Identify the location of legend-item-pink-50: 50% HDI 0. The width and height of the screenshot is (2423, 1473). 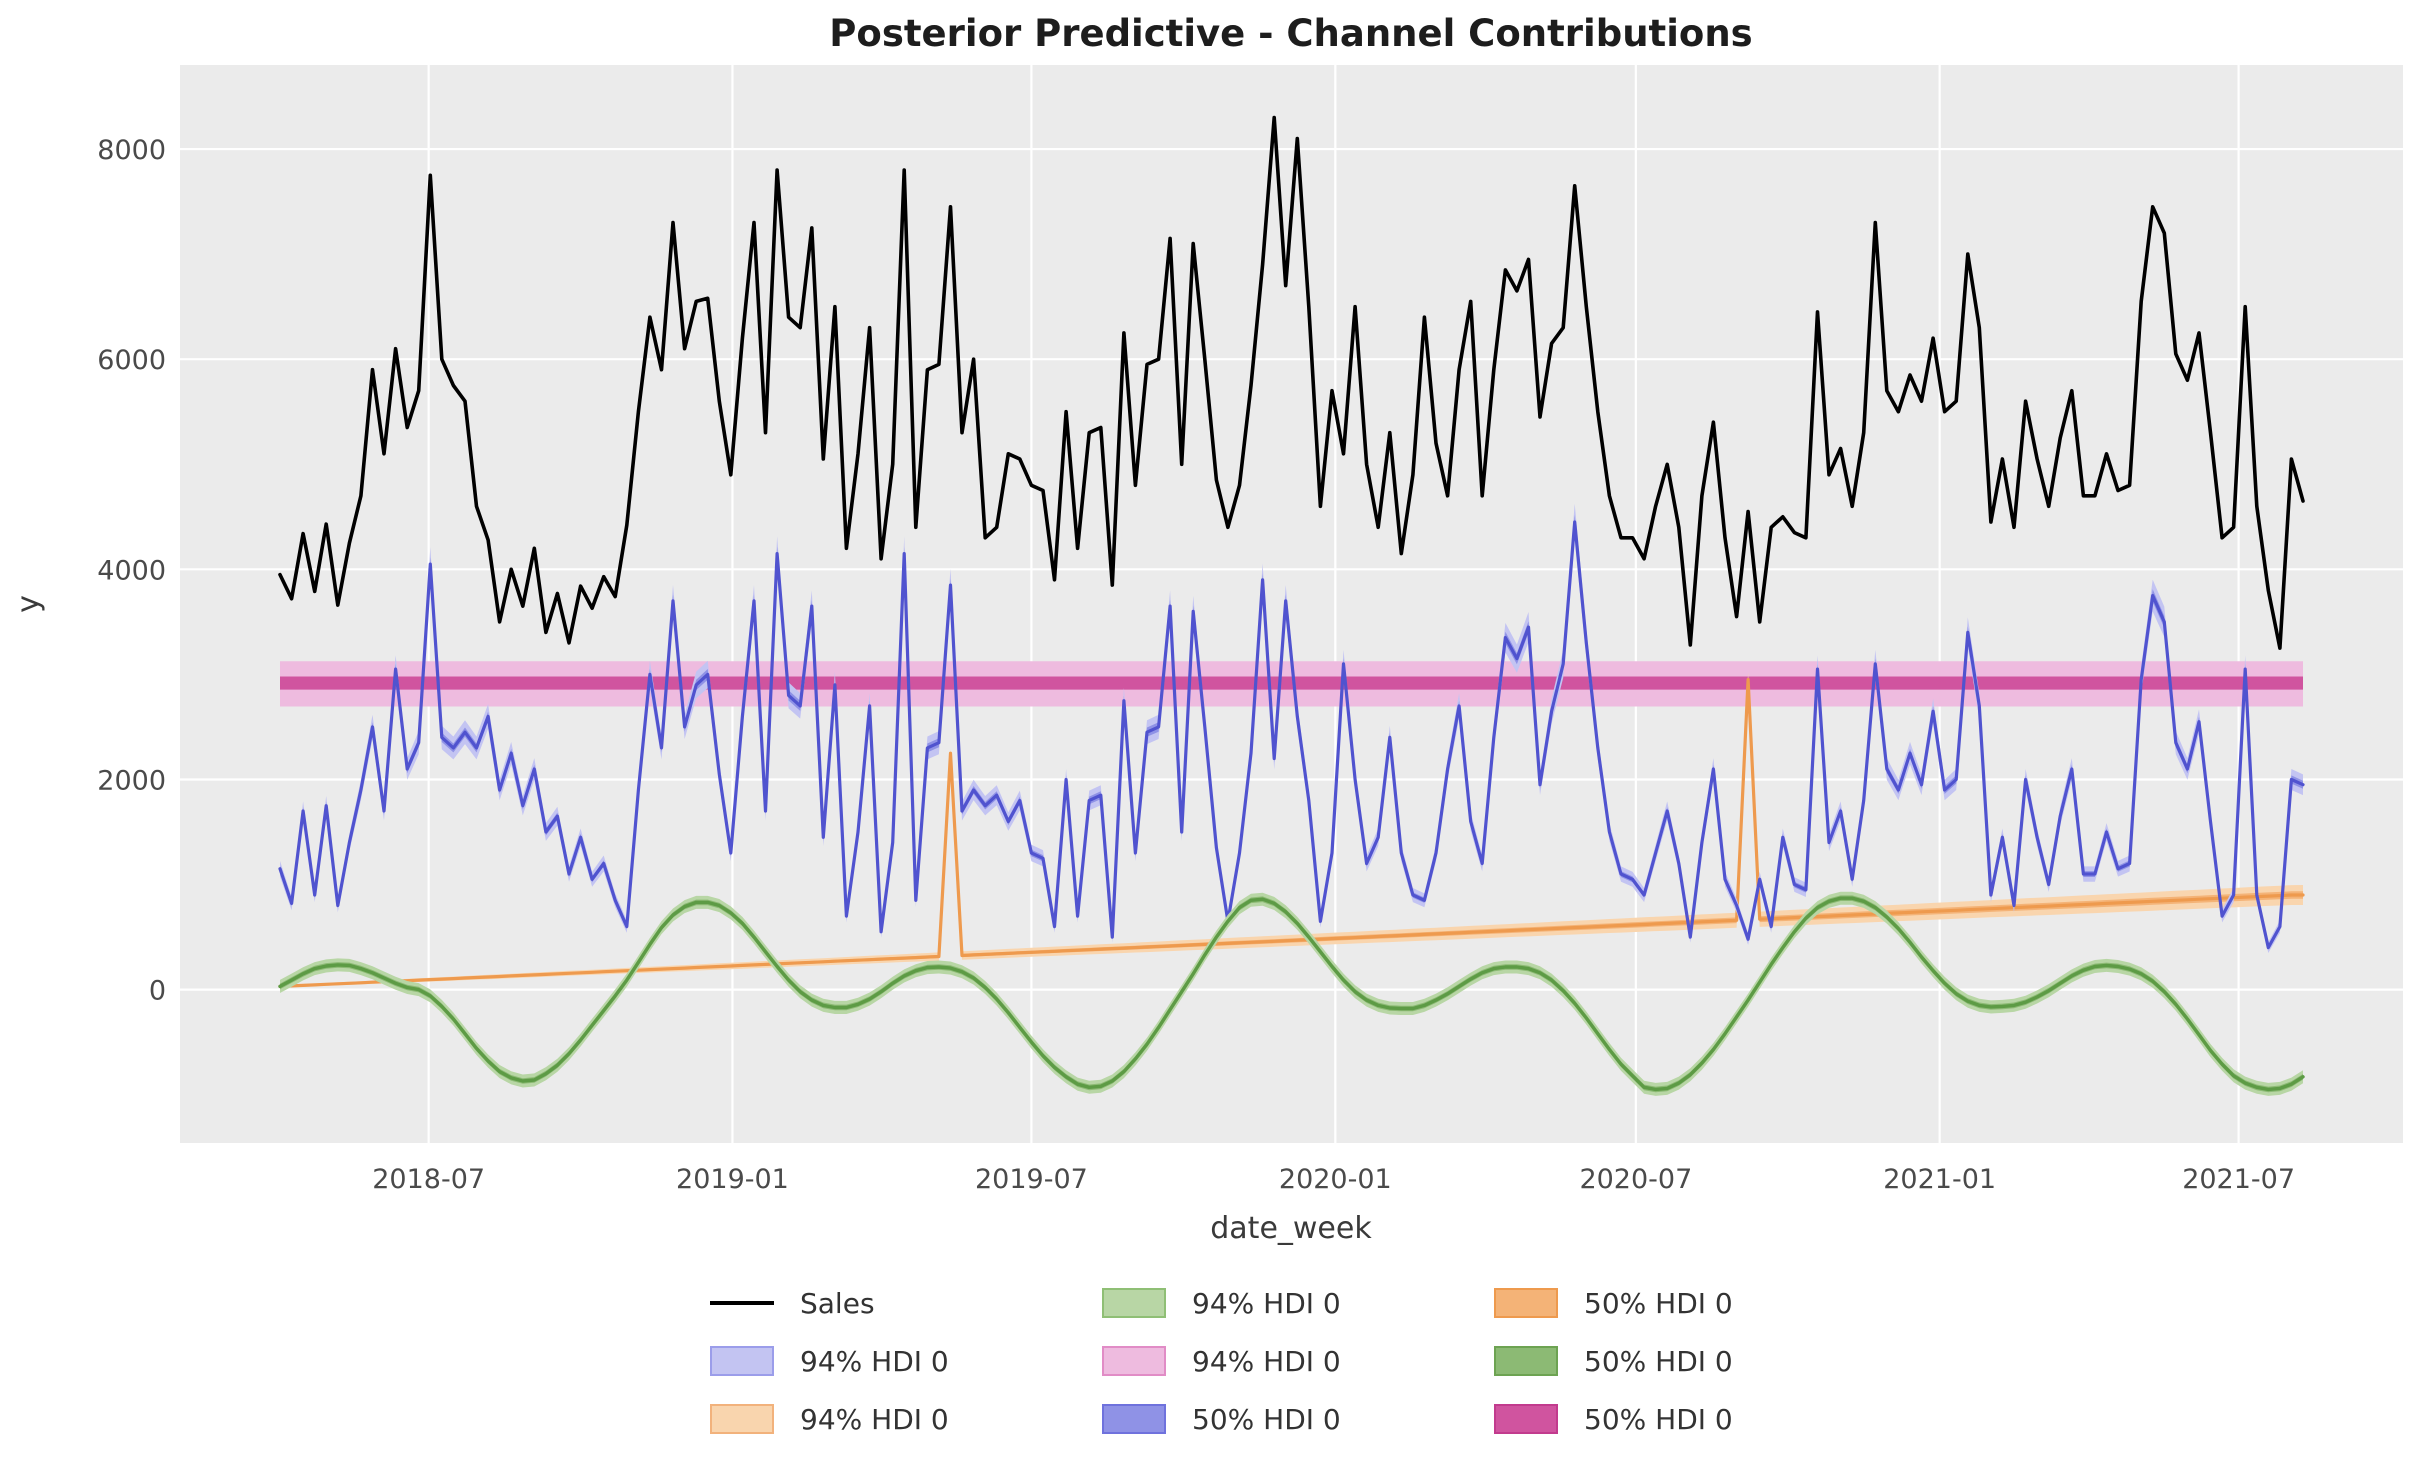
(1690, 1419).